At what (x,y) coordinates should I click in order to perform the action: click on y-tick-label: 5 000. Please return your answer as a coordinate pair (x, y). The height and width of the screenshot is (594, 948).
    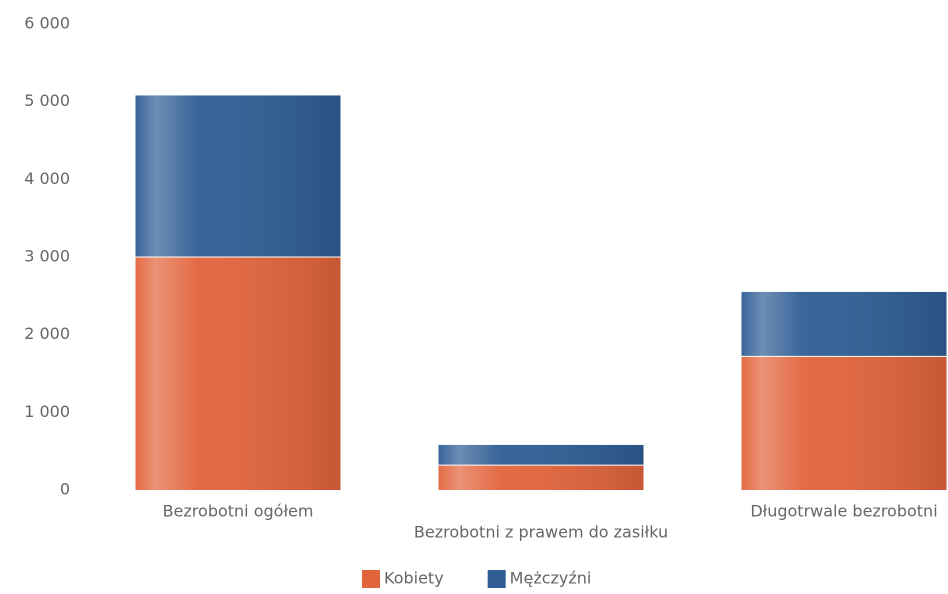
    Looking at the image, I should click on (47, 100).